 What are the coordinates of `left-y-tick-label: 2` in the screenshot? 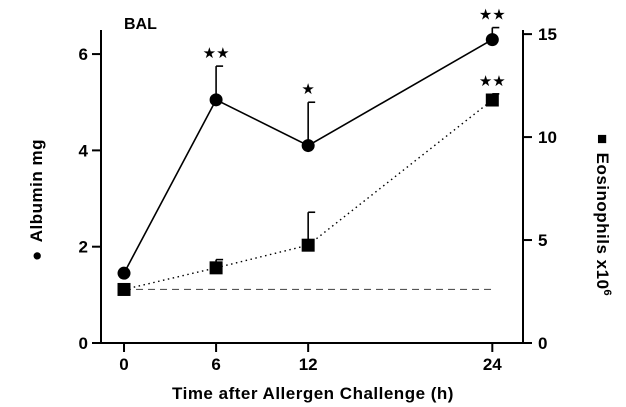 It's located at (83, 247).